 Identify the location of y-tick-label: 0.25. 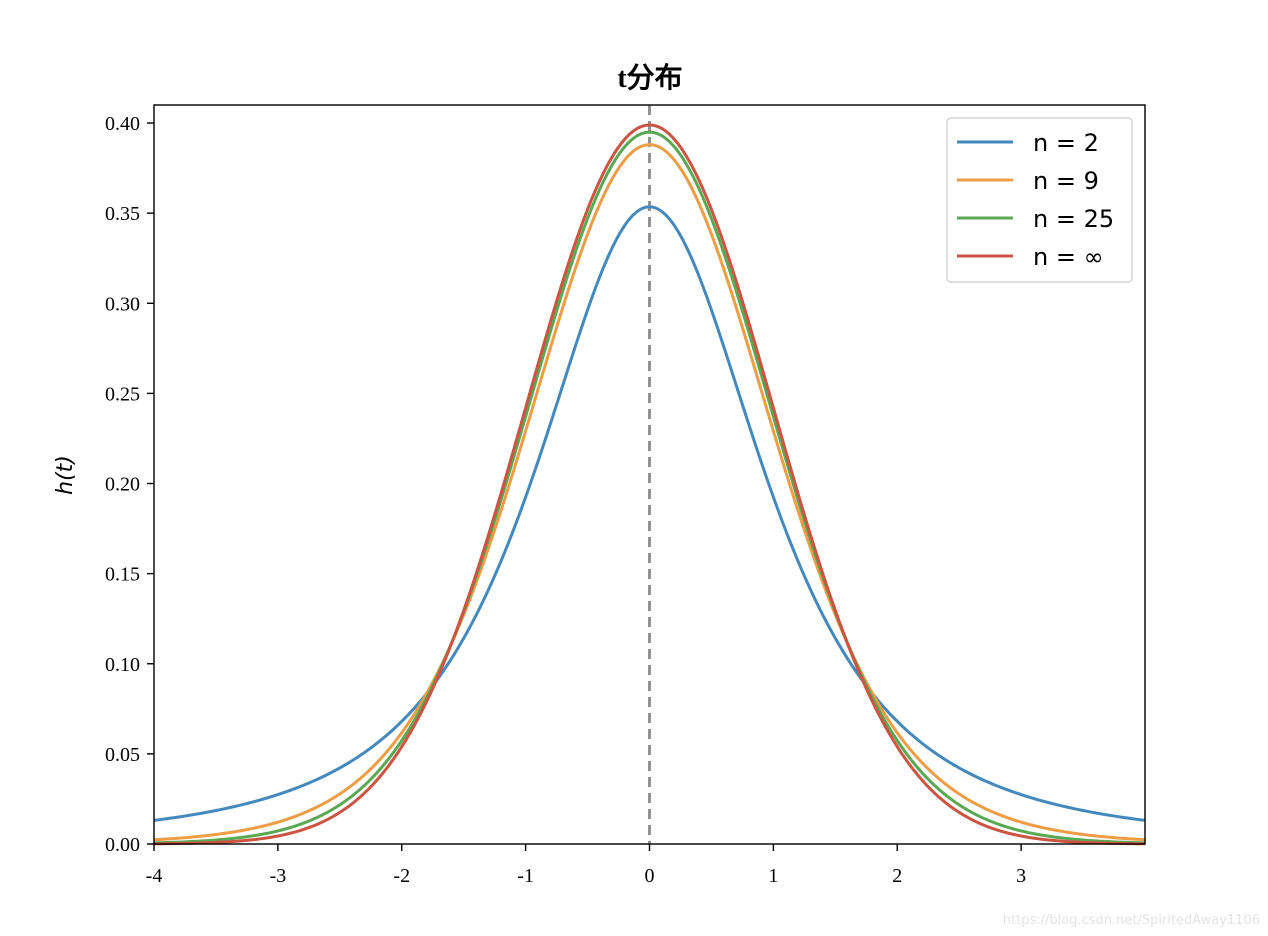
(122, 394).